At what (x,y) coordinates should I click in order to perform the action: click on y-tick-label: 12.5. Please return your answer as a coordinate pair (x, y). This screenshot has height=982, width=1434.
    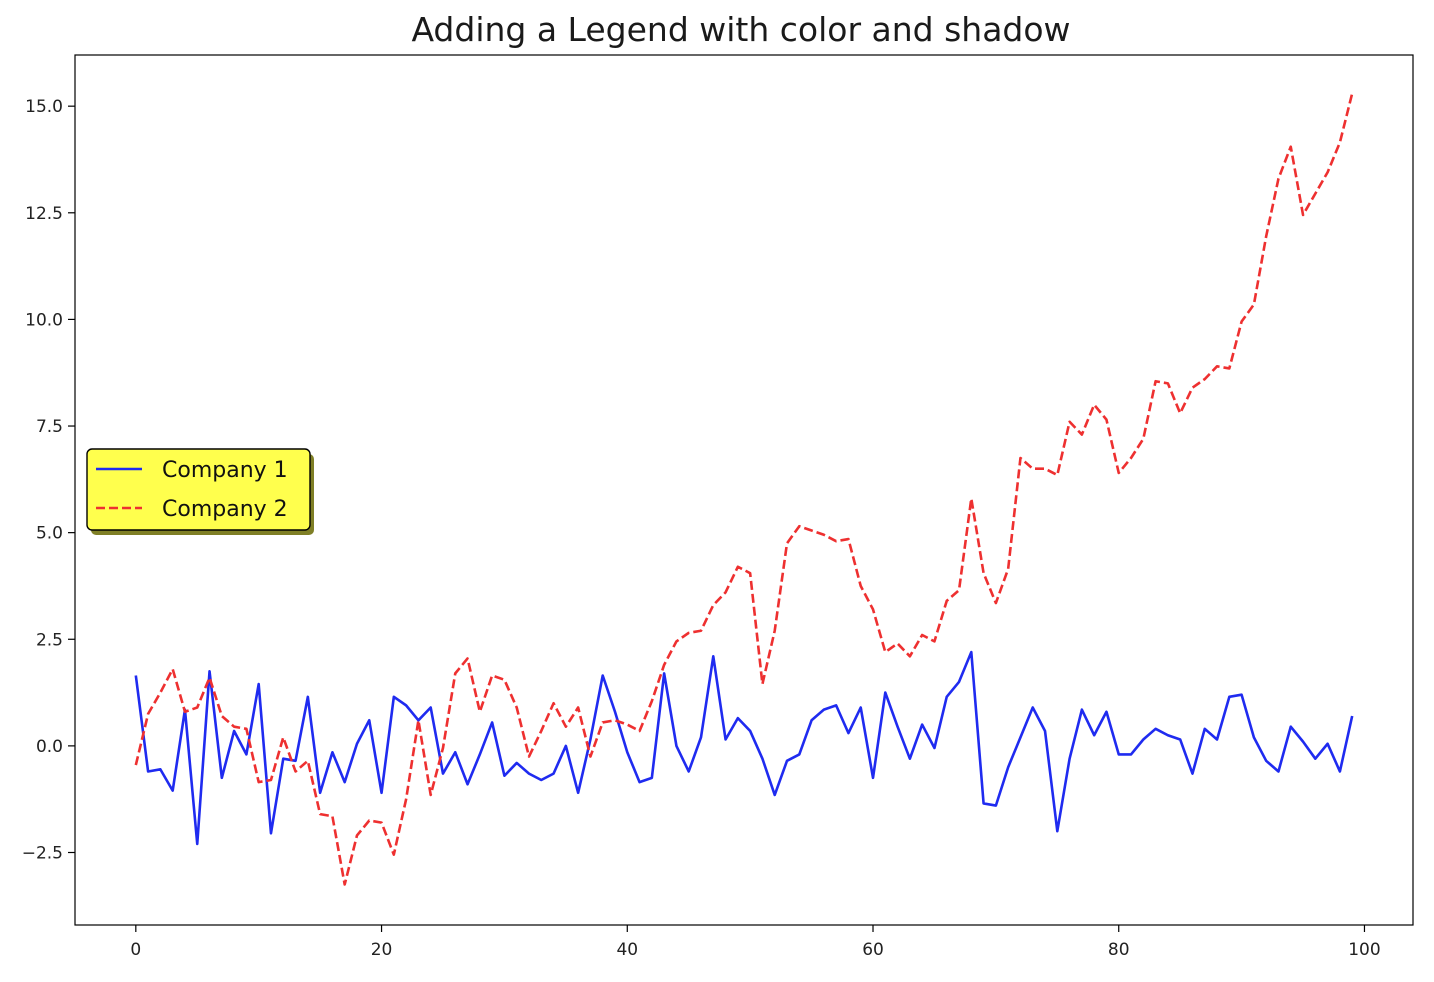
    Looking at the image, I should click on (44, 214).